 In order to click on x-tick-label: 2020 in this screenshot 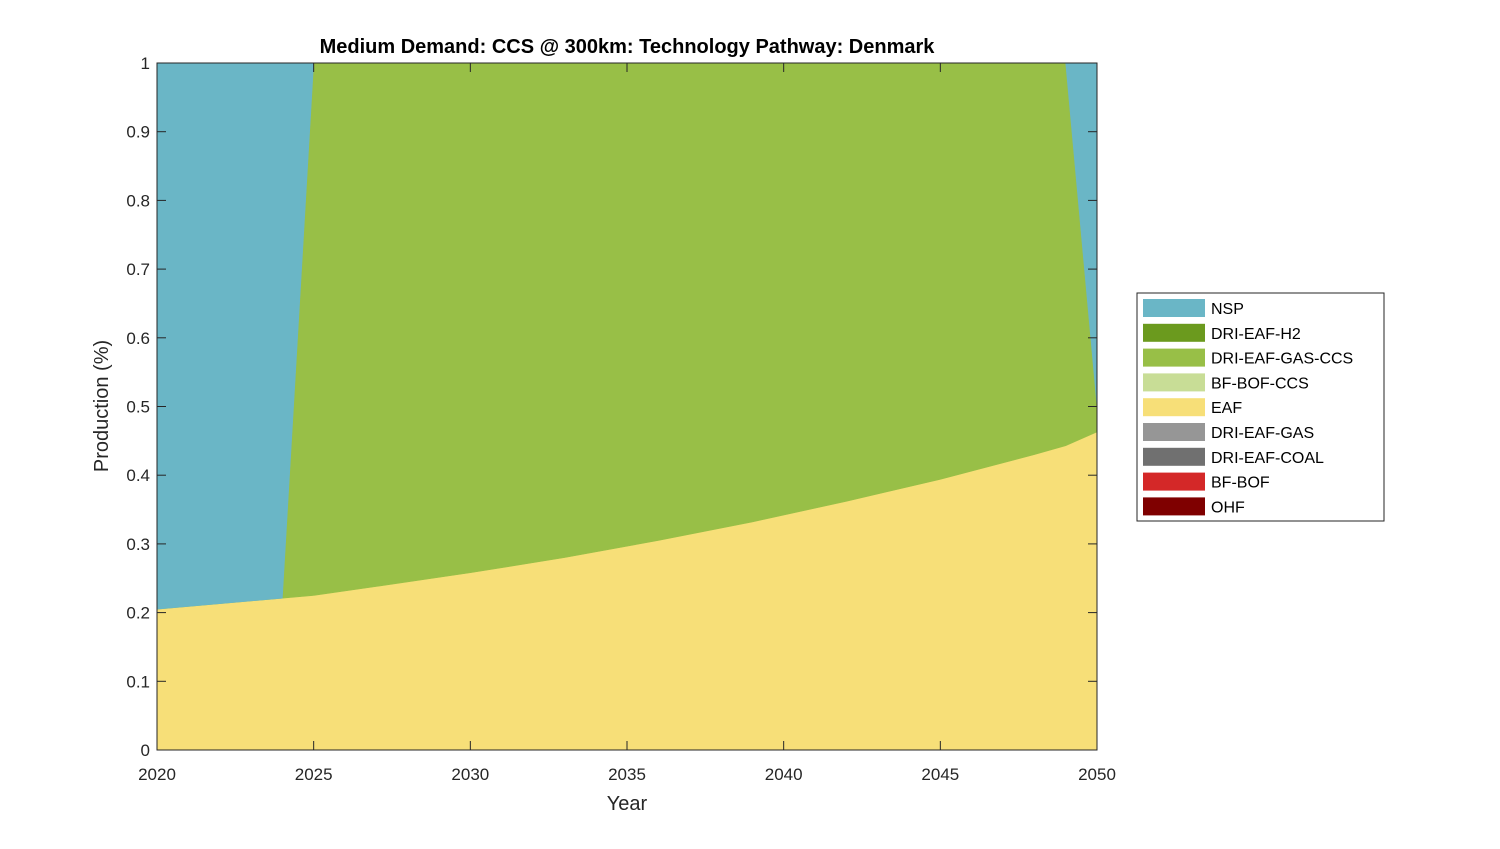, I will do `click(157, 774)`.